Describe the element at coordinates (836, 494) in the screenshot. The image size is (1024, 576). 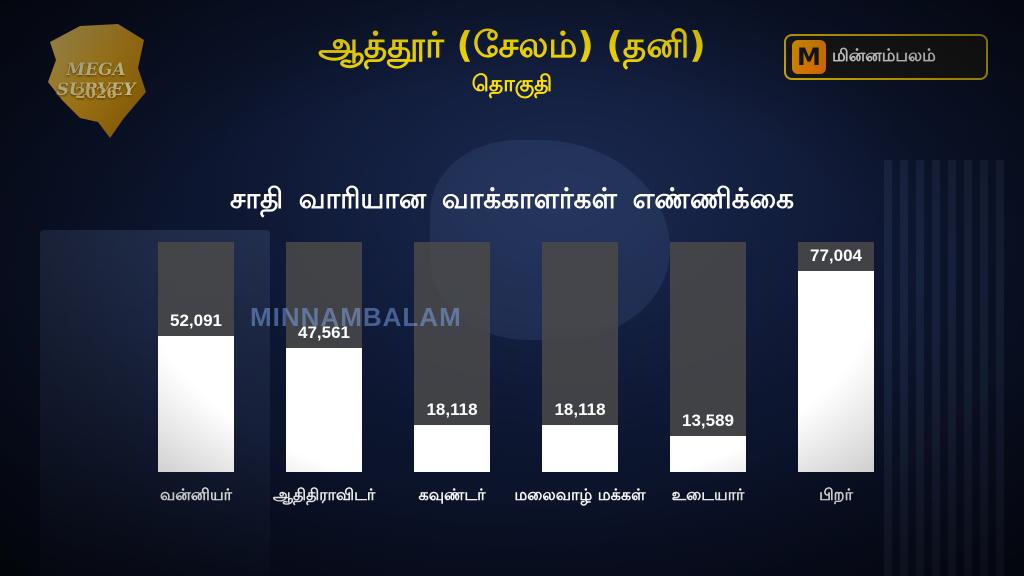
I see `category-label: பிறர்` at that location.